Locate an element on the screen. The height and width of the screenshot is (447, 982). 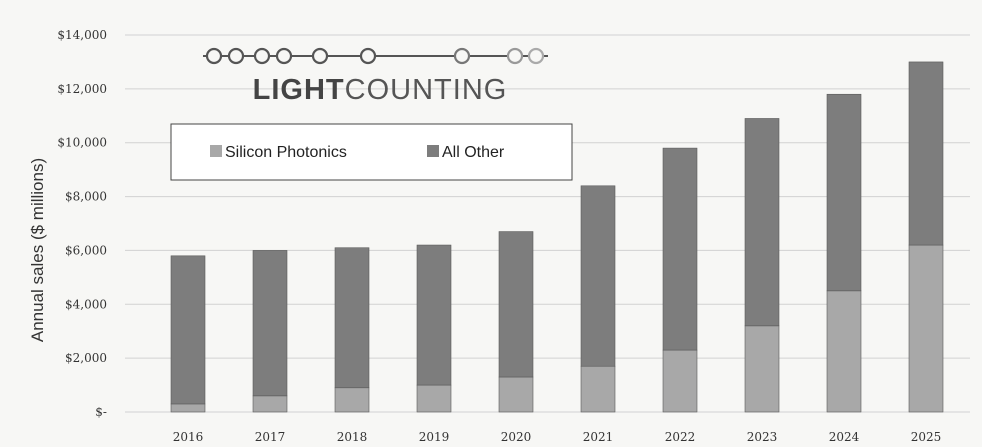
legend: Silicon Photonics All Other is located at coordinates (371, 152).